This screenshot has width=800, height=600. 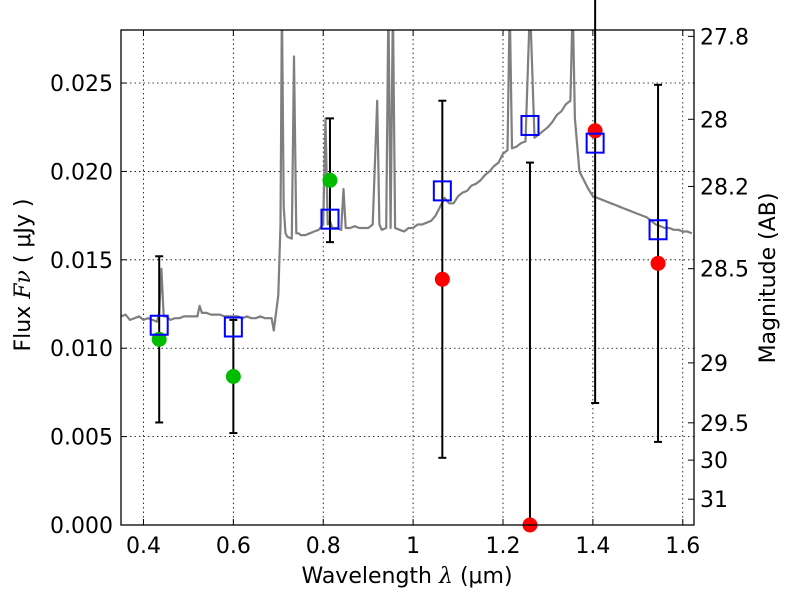 What do you see at coordinates (81, 261) in the screenshot?
I see `y-tick-label: 0.015` at bounding box center [81, 261].